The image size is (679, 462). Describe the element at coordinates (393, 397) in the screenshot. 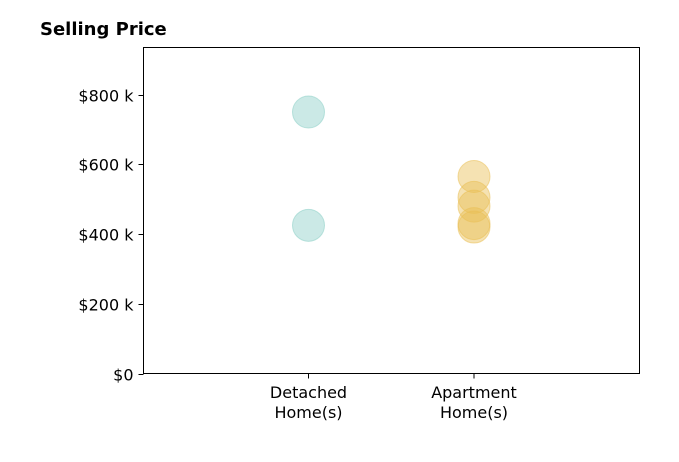

I see `x-axis: Detached Home(s) Apartment Home(s)` at that location.